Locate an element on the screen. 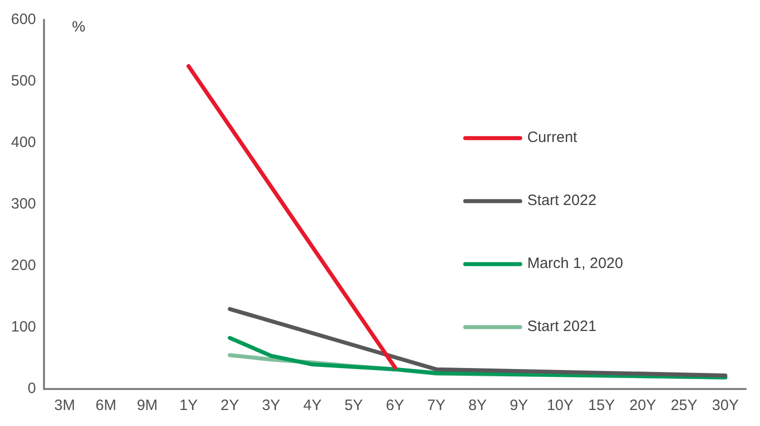 Image resolution: width=760 pixels, height=426 pixels. x-tick-label: 1Y is located at coordinates (188, 405).